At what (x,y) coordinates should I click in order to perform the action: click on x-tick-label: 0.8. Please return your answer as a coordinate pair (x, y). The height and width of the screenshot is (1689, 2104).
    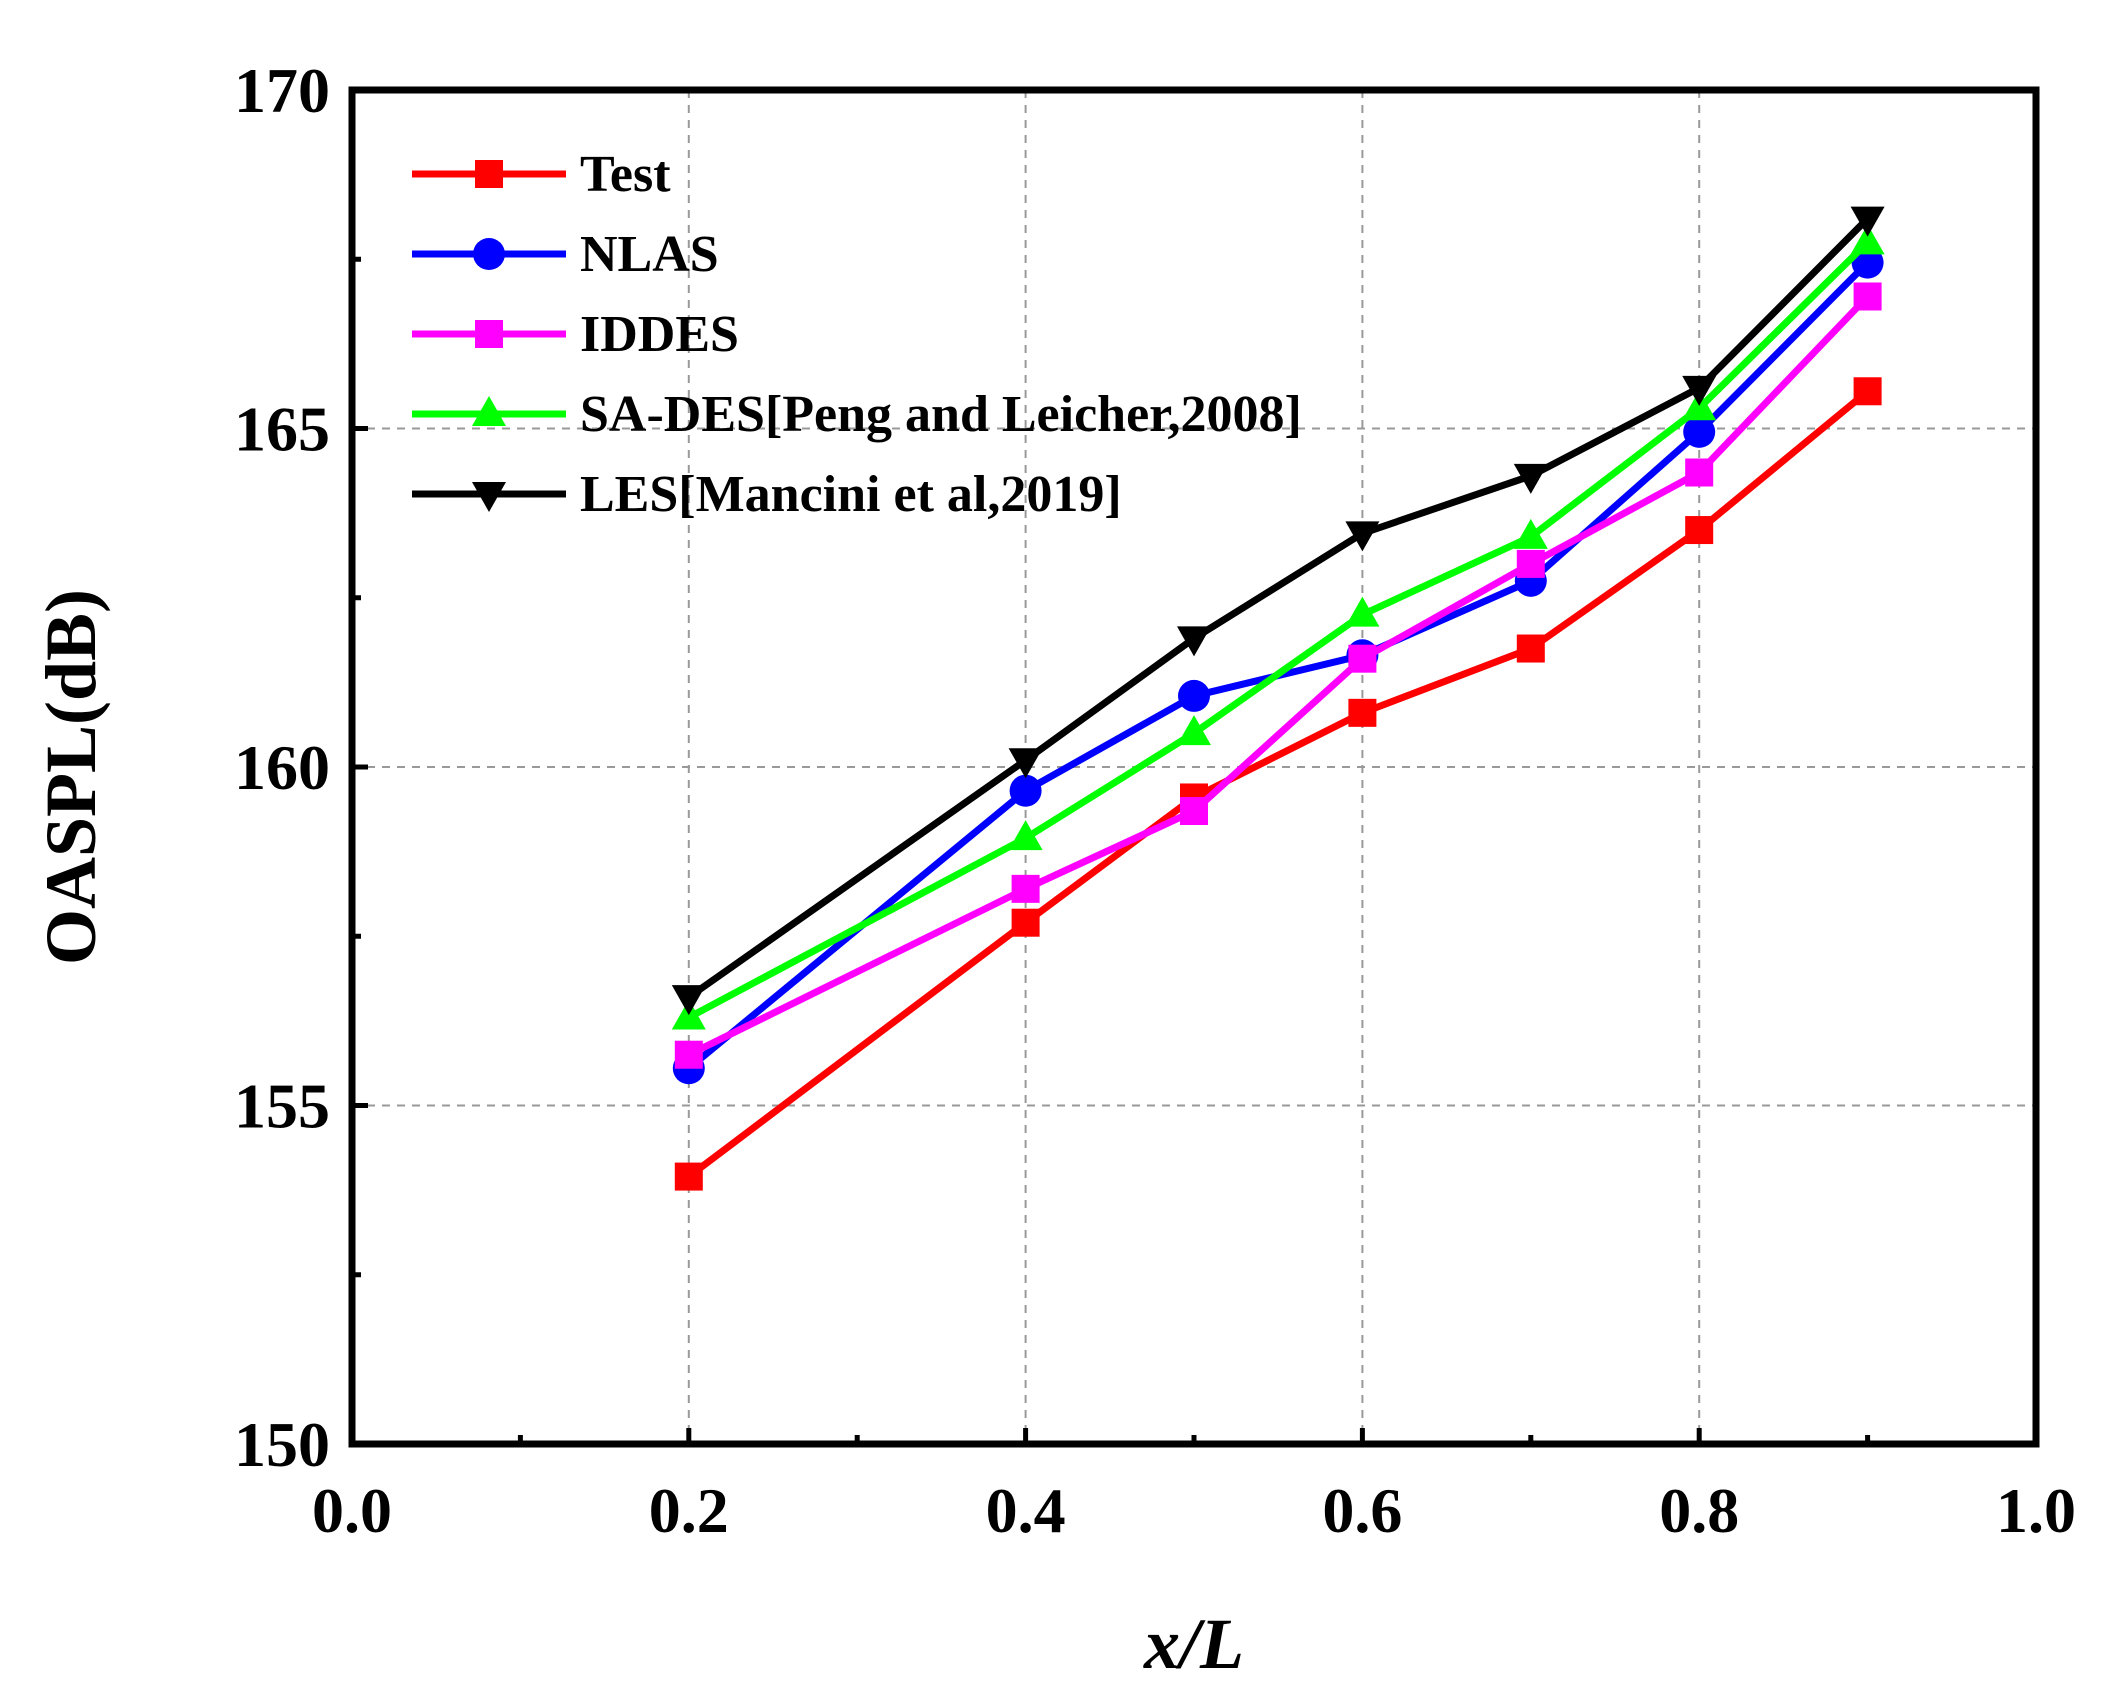
    Looking at the image, I should click on (1699, 1510).